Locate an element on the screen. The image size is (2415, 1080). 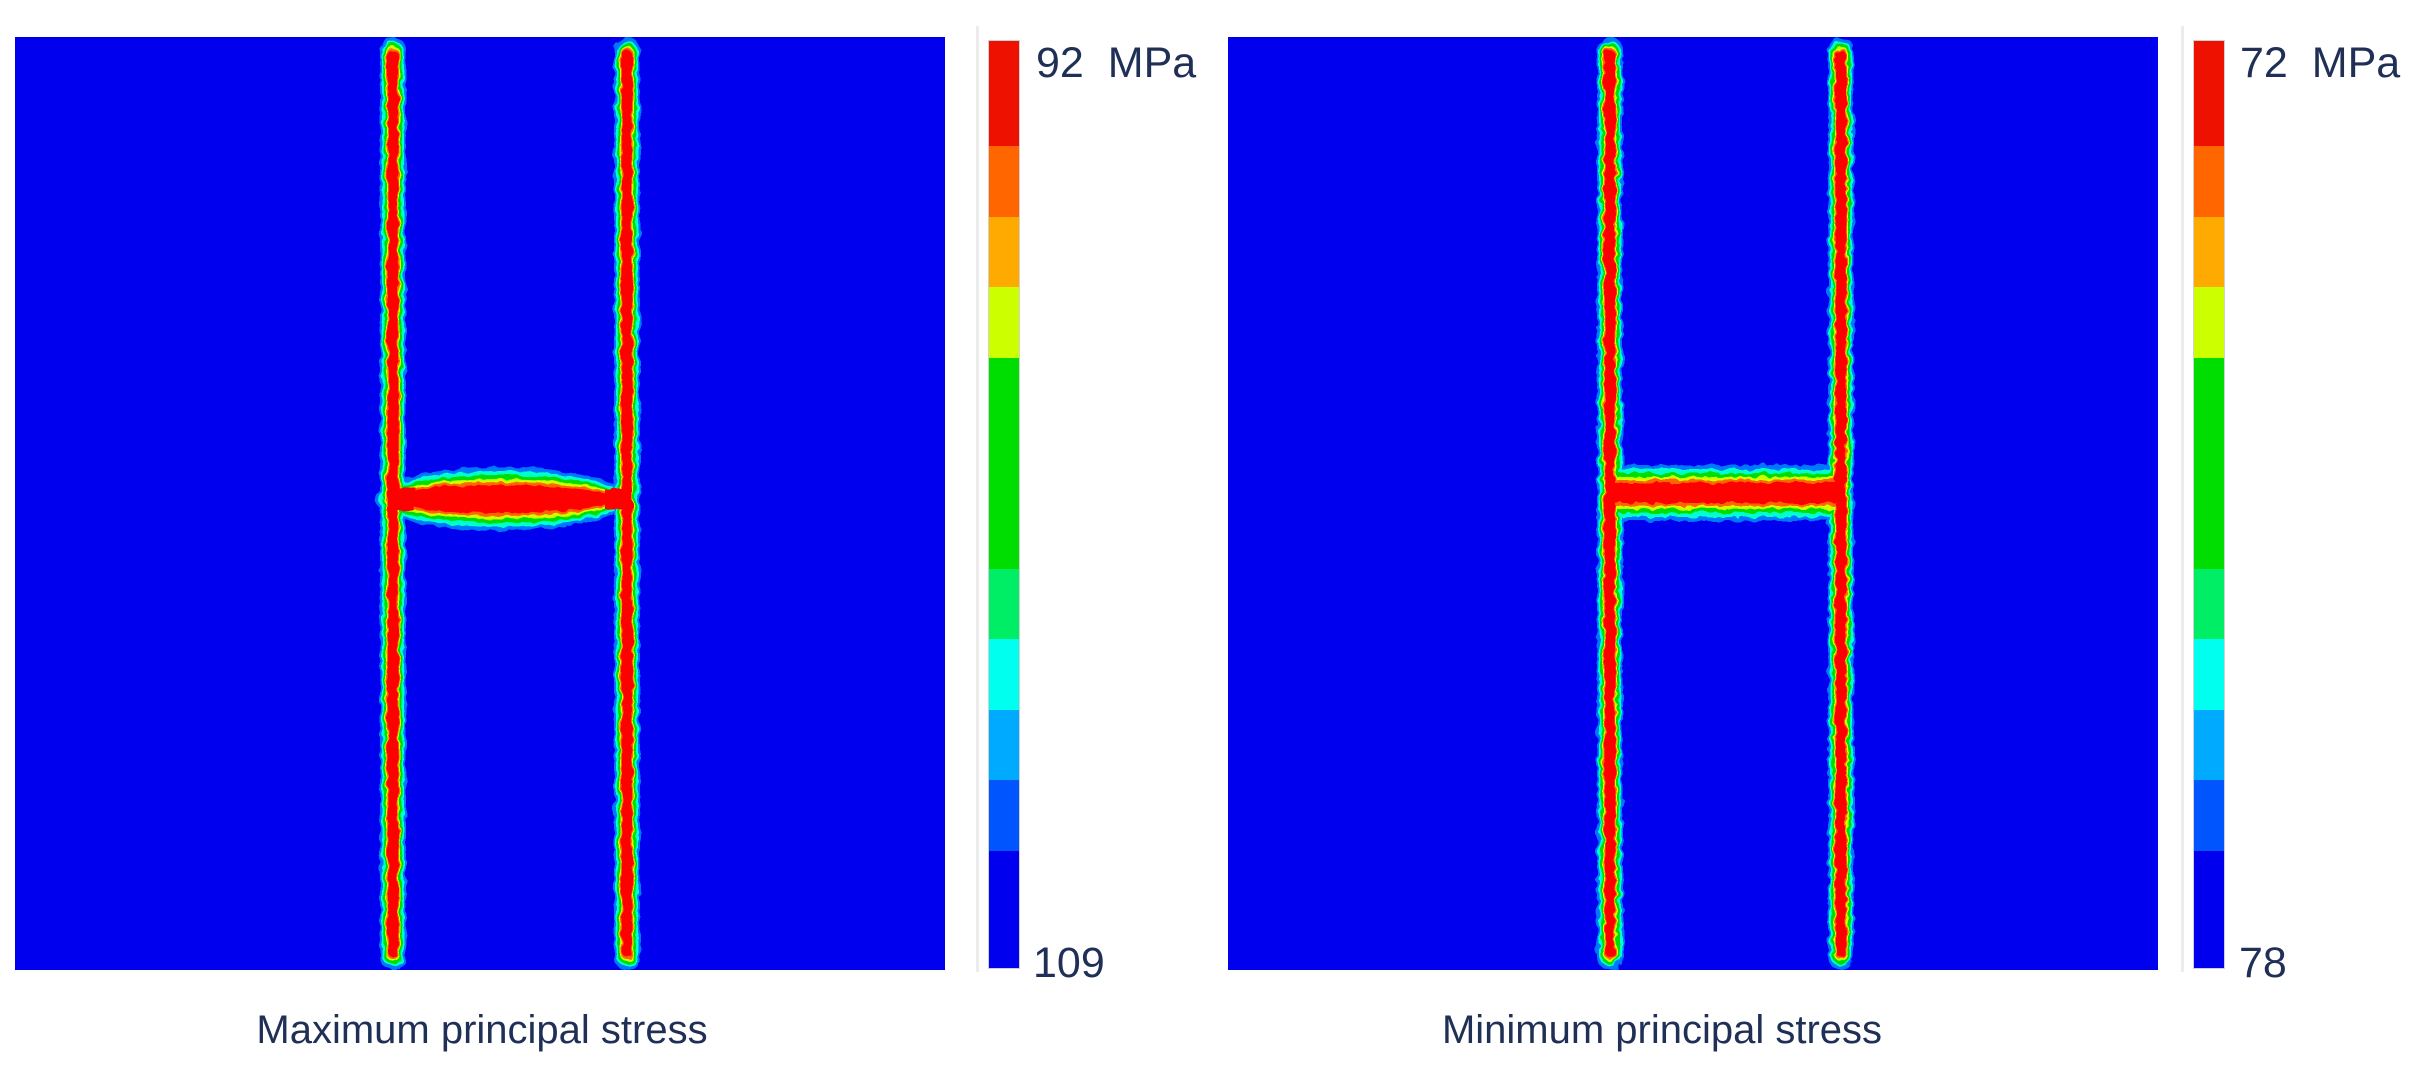
colorbar-min-value: 109 is located at coordinates (1069, 963).